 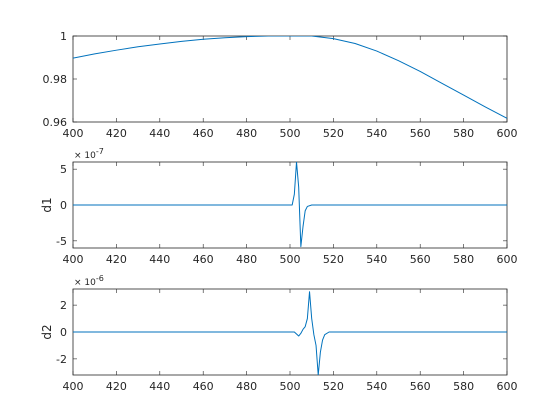 What do you see at coordinates (63, 36) in the screenshot?
I see `y-tick-label: 1` at bounding box center [63, 36].